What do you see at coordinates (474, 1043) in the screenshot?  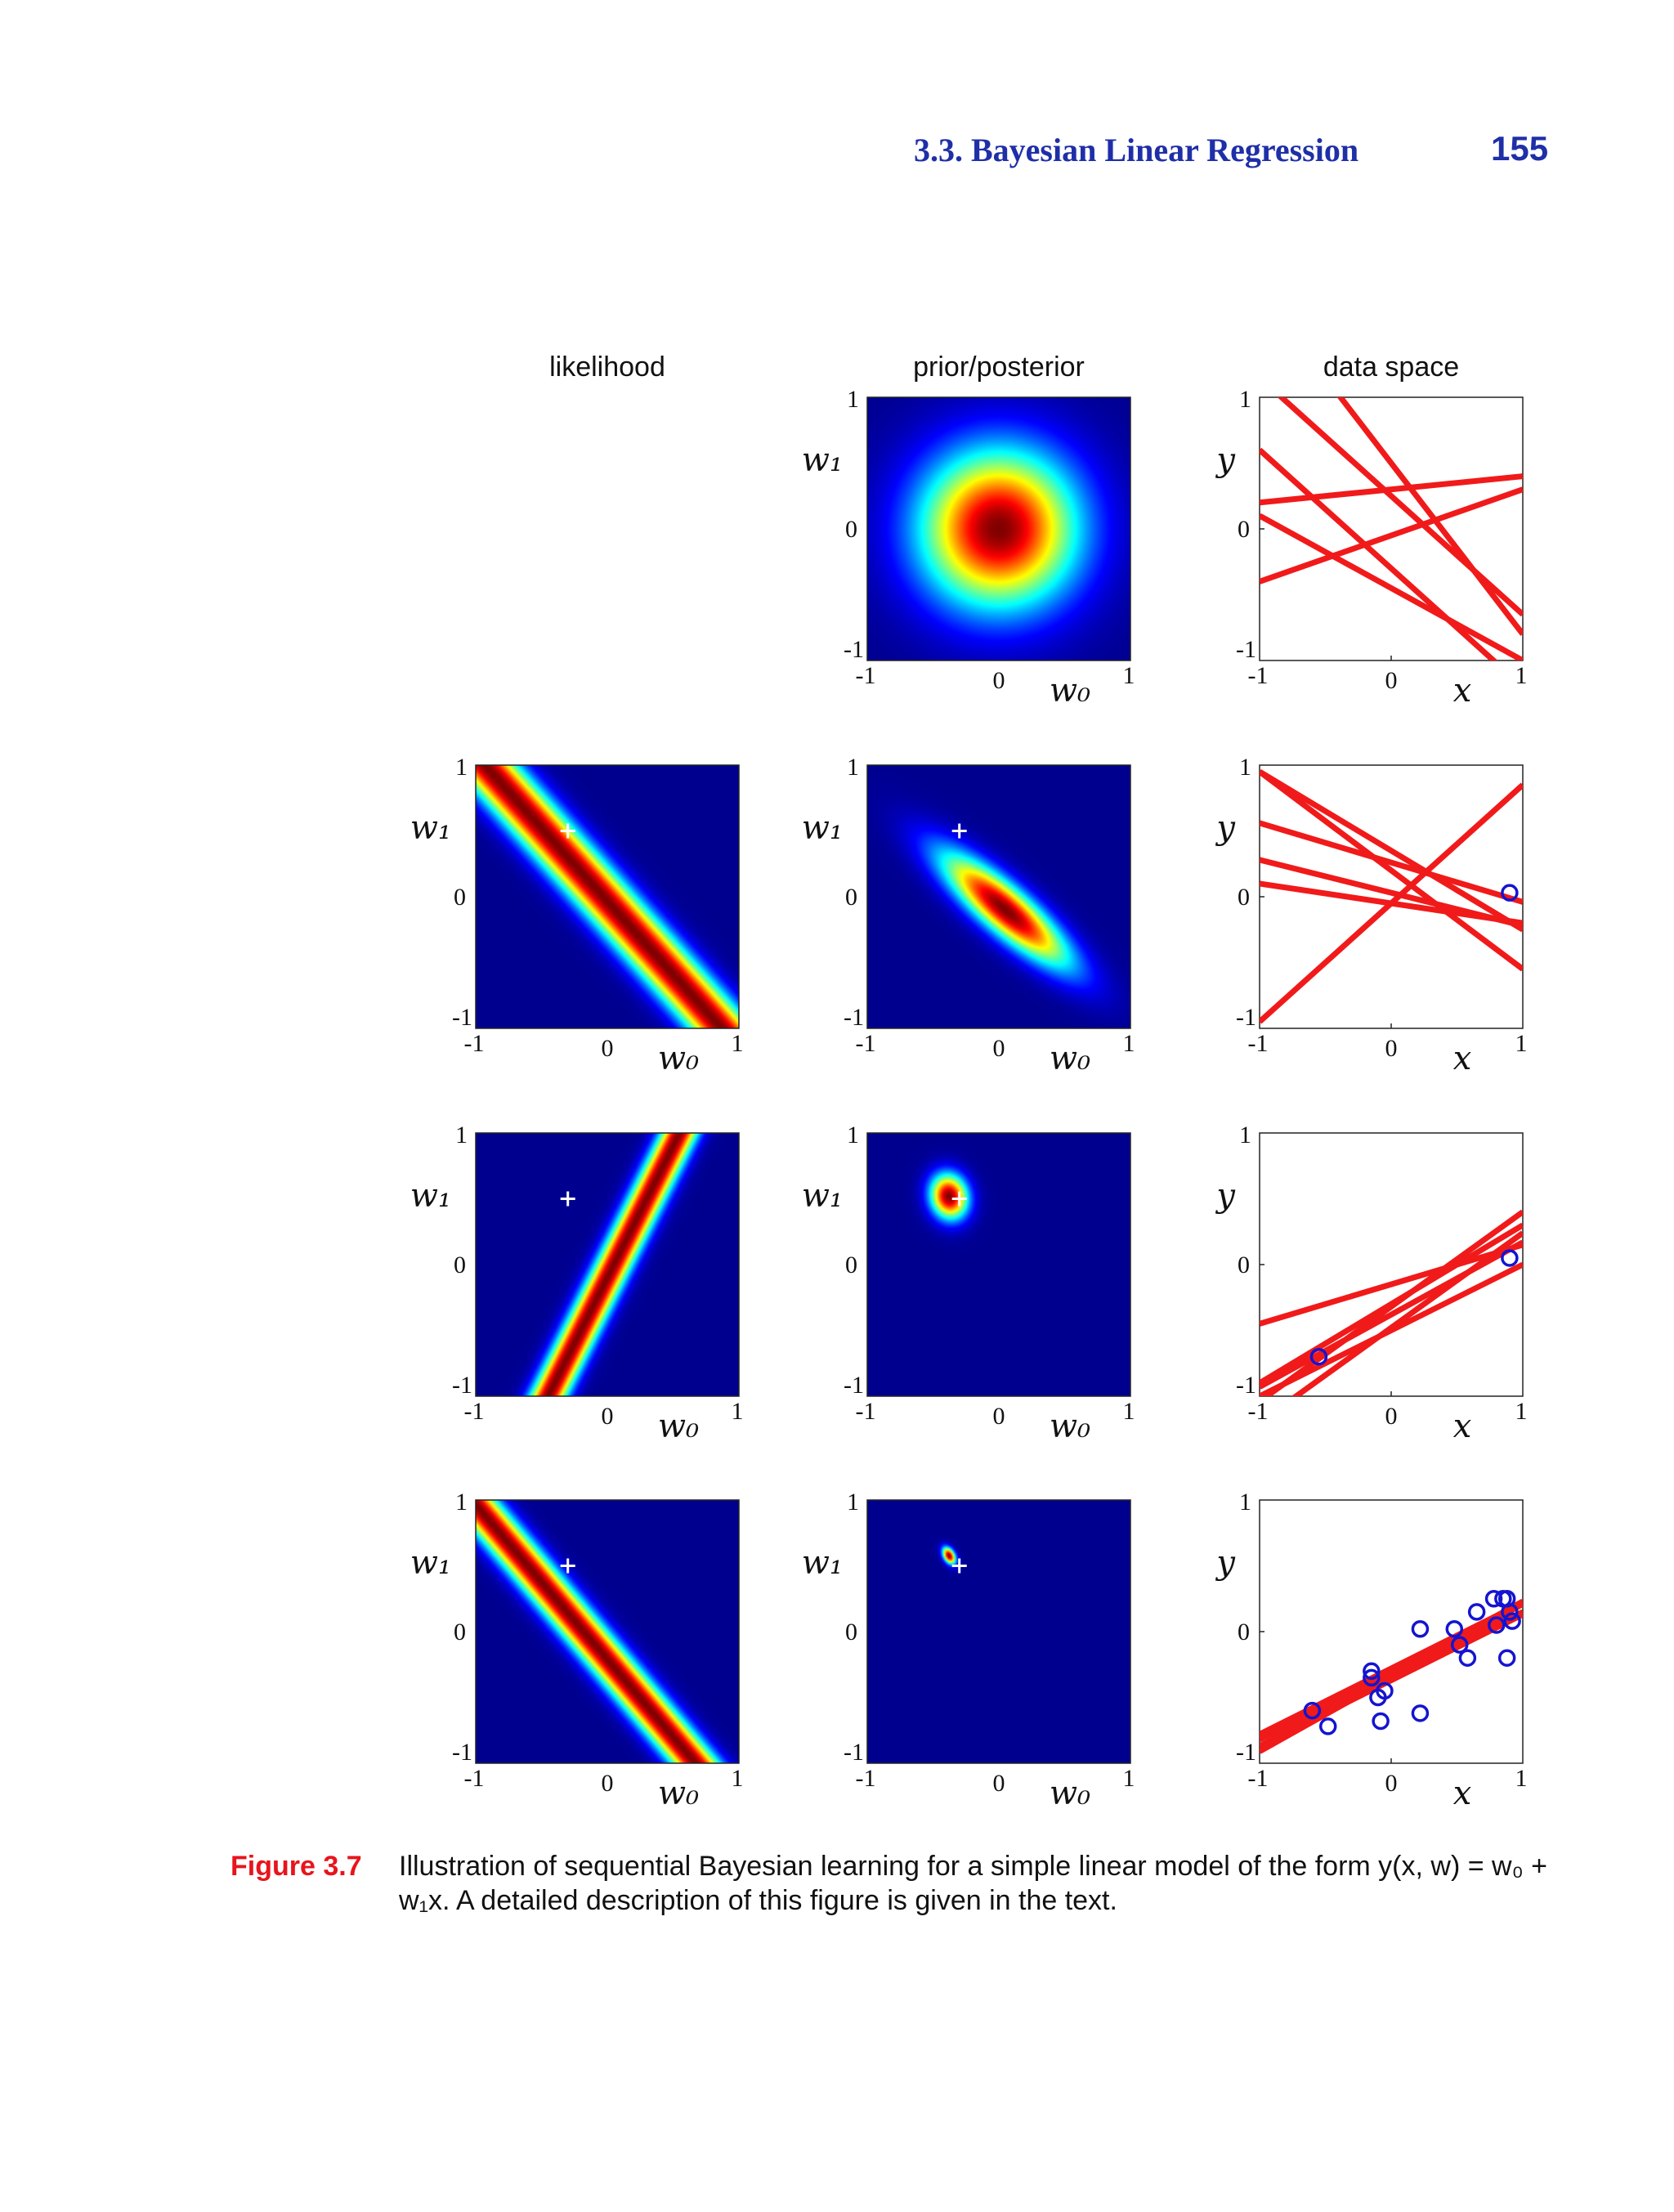 I see `x-tick-min-2: -1` at bounding box center [474, 1043].